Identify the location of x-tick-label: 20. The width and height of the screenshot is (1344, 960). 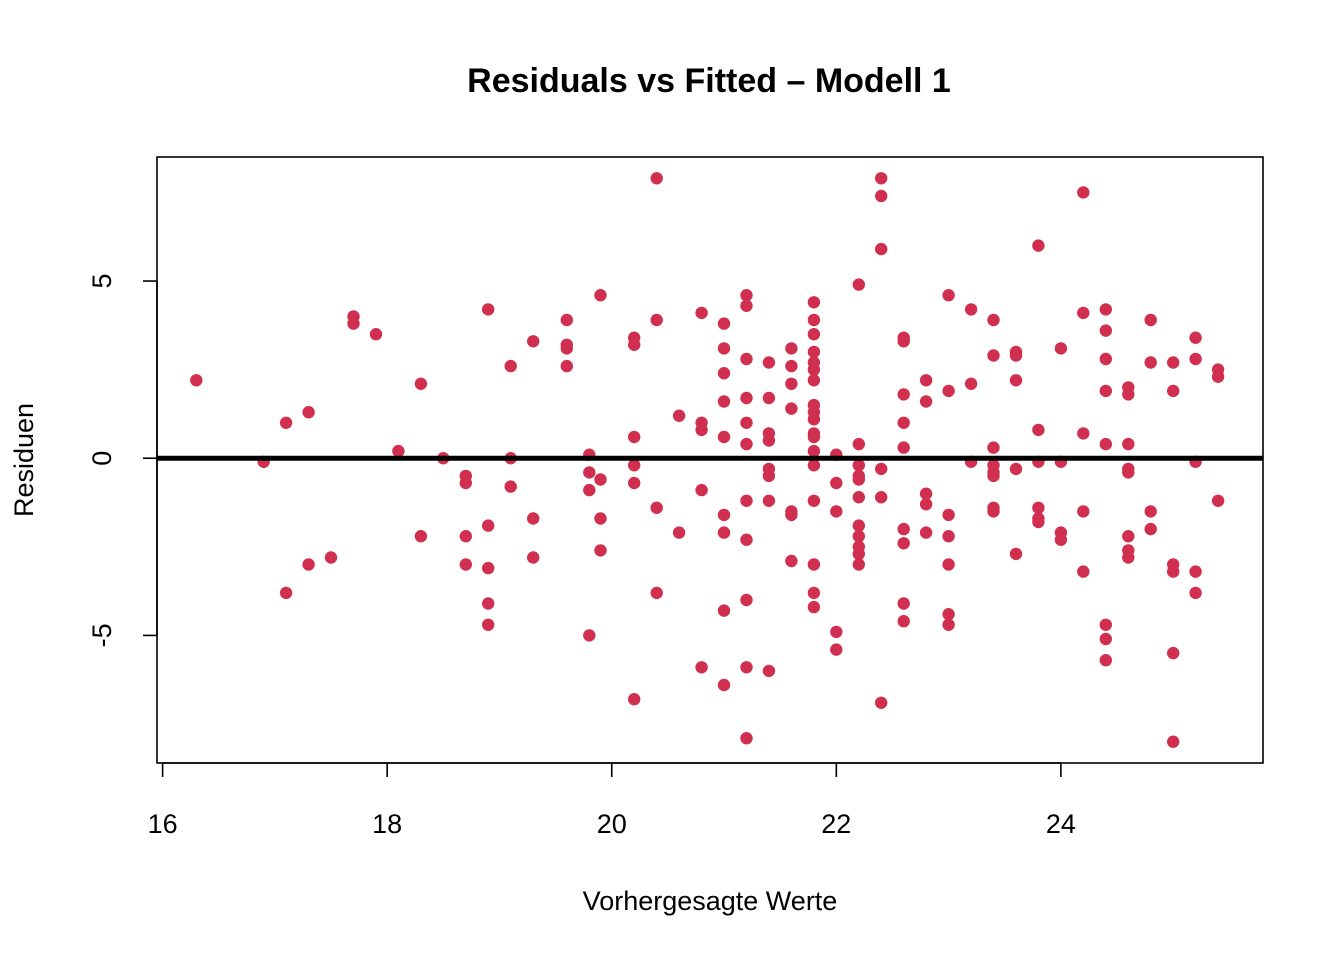
(612, 824).